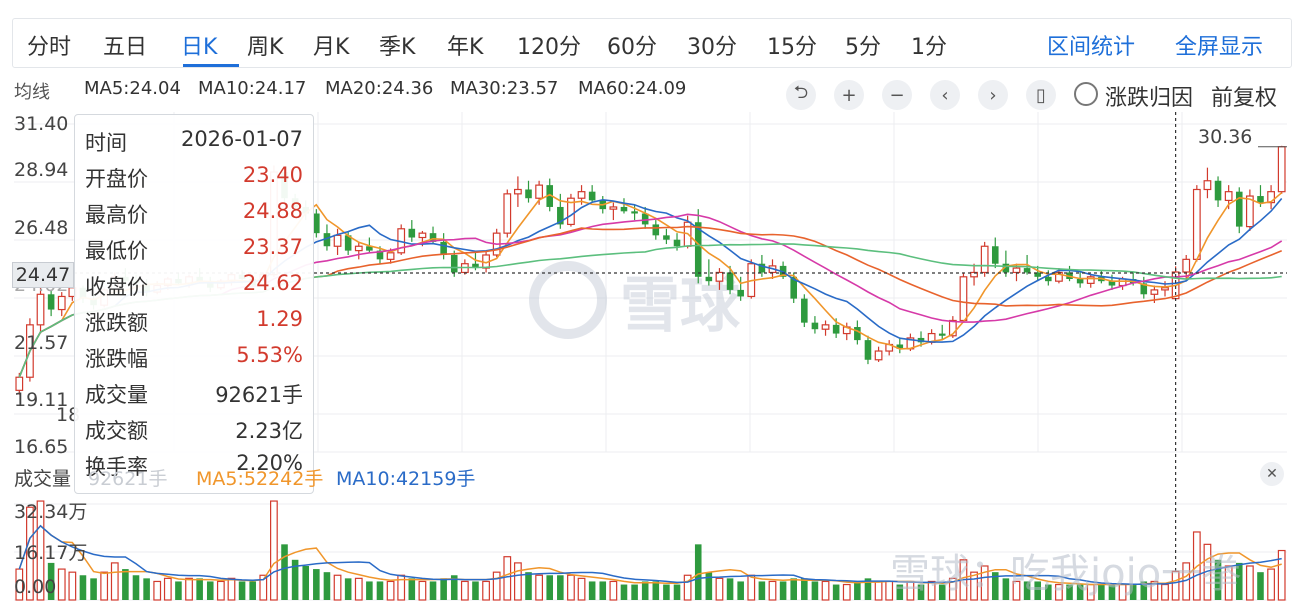 The width and height of the screenshot is (1297, 607). Describe the element at coordinates (194, 392) in the screenshot. I see `tooltip-row: 成交量 92621手` at that location.